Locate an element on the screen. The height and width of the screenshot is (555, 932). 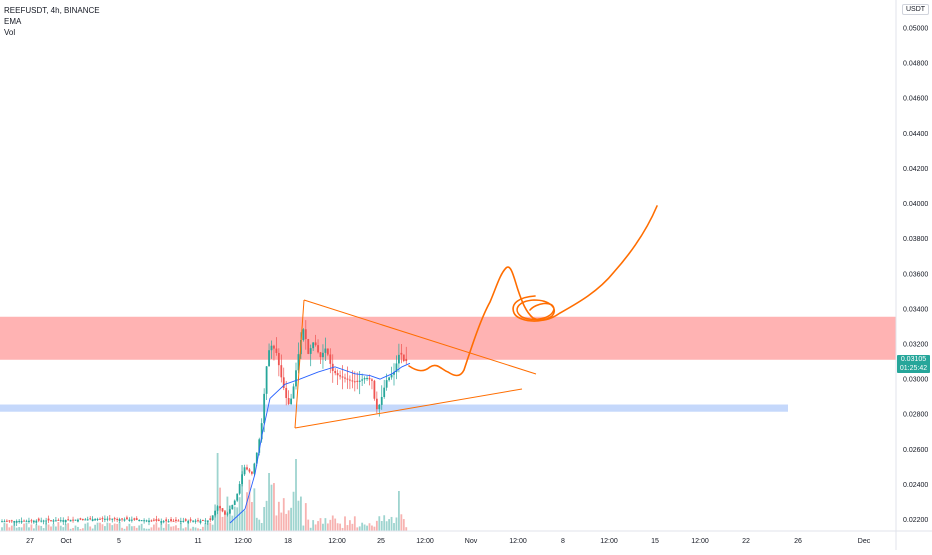
price-tick-label: 0.03600 is located at coordinates (915, 274).